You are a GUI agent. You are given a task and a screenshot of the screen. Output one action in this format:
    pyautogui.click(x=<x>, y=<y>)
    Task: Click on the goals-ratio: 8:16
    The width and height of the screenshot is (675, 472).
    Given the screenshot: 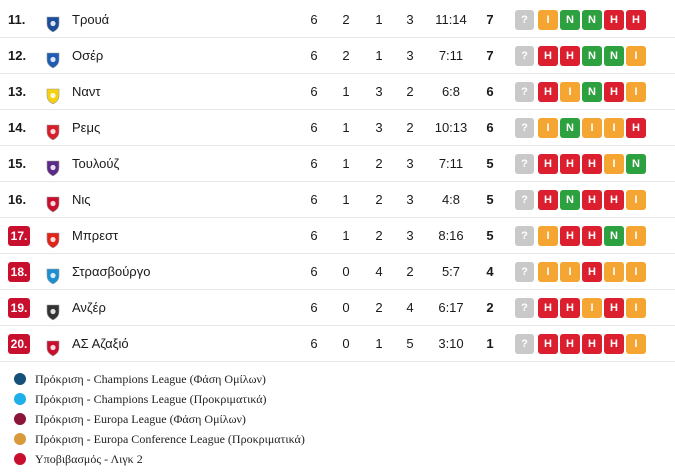 What is the action you would take?
    pyautogui.click(x=451, y=235)
    